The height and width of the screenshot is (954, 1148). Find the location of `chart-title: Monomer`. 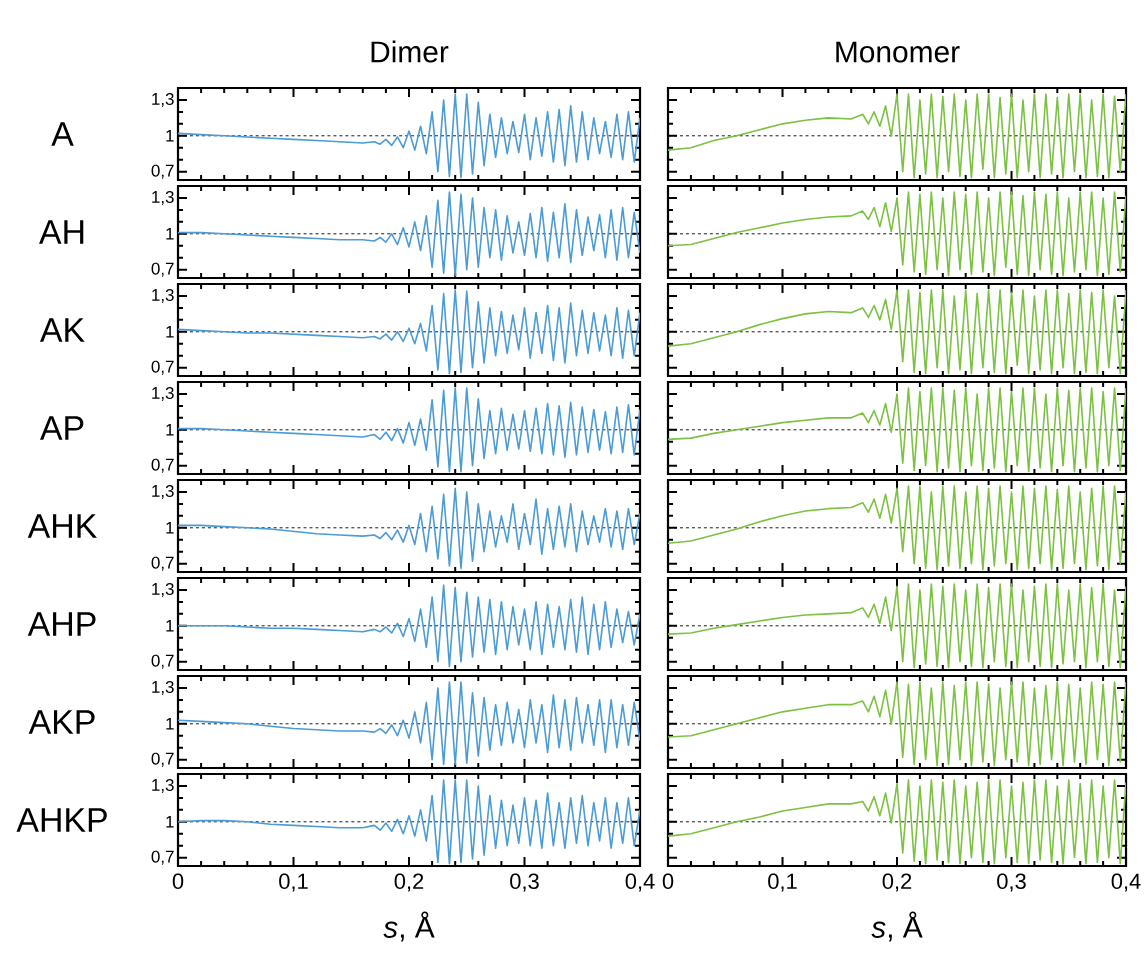

chart-title: Monomer is located at coordinates (898, 52).